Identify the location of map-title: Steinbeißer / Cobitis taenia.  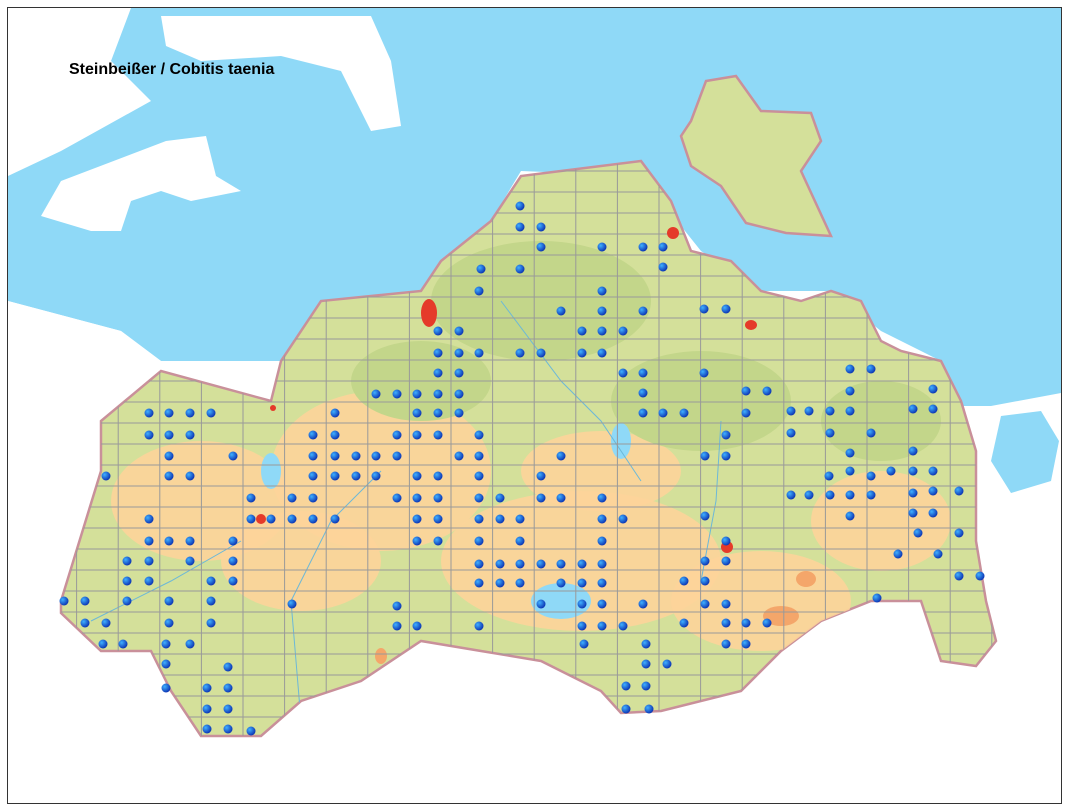
(172, 69).